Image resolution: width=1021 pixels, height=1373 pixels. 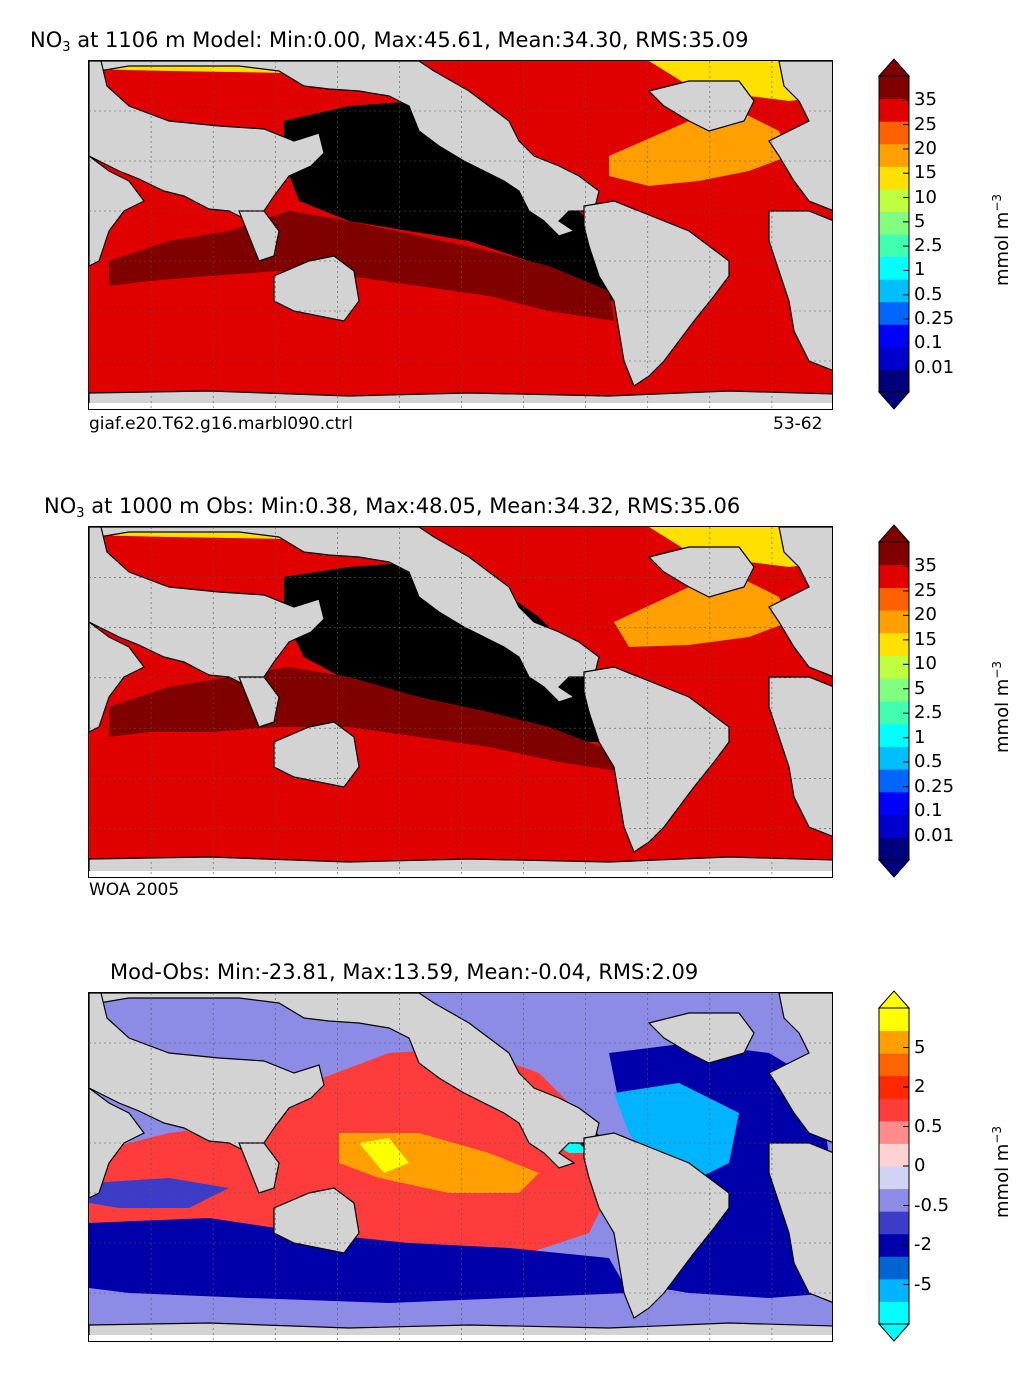 What do you see at coordinates (117, 677) in the screenshot?
I see `africa-east-landmass` at bounding box center [117, 677].